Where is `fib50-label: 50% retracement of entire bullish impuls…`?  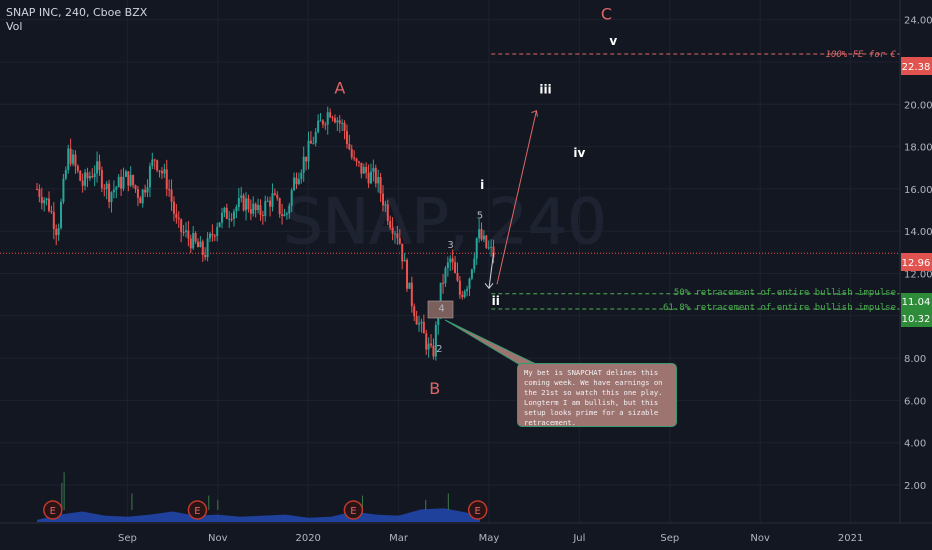 fib50-label: 50% retracement of entire bullish impuls… is located at coordinates (785, 293).